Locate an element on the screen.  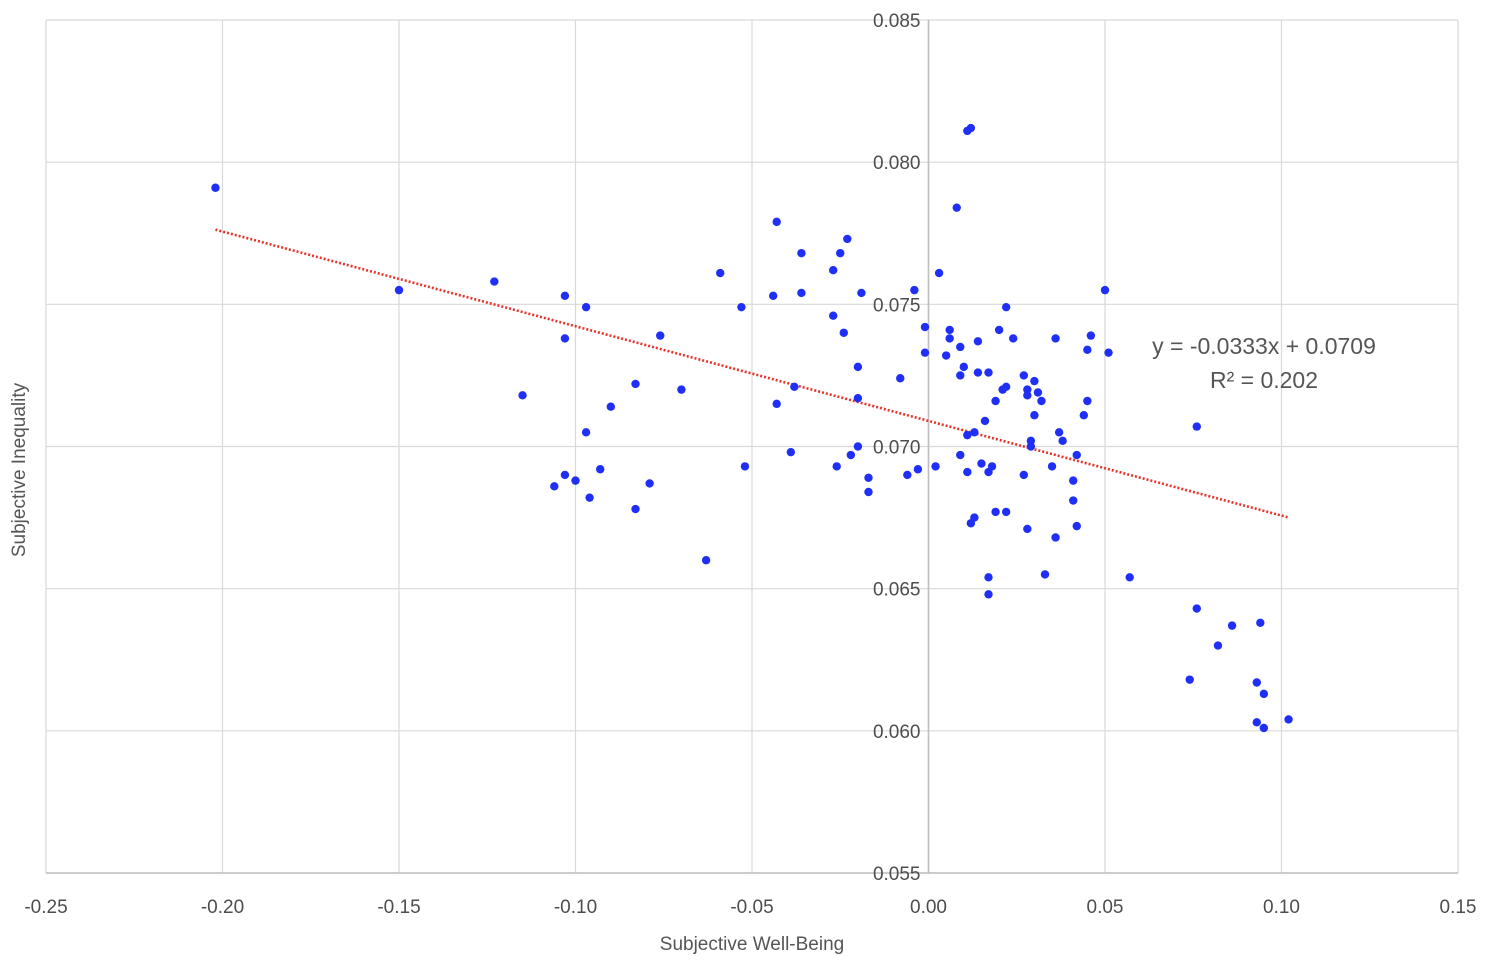
r-squared-label: R² = 0.202 is located at coordinates (1264, 380).